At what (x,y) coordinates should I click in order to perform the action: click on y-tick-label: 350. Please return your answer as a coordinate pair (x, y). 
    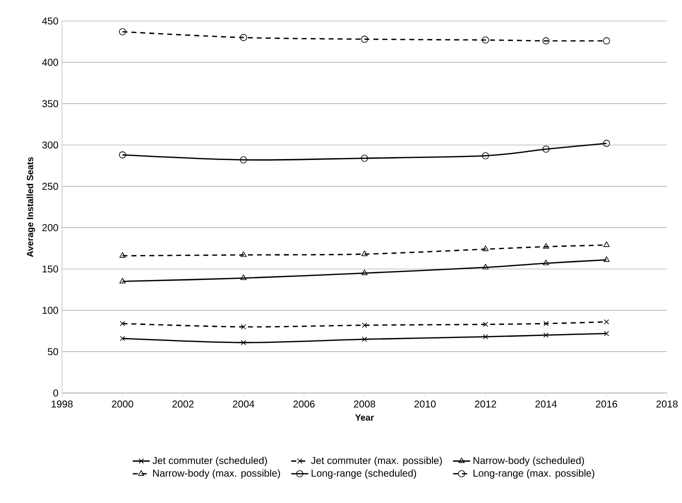
    Looking at the image, I should click on (50, 104).